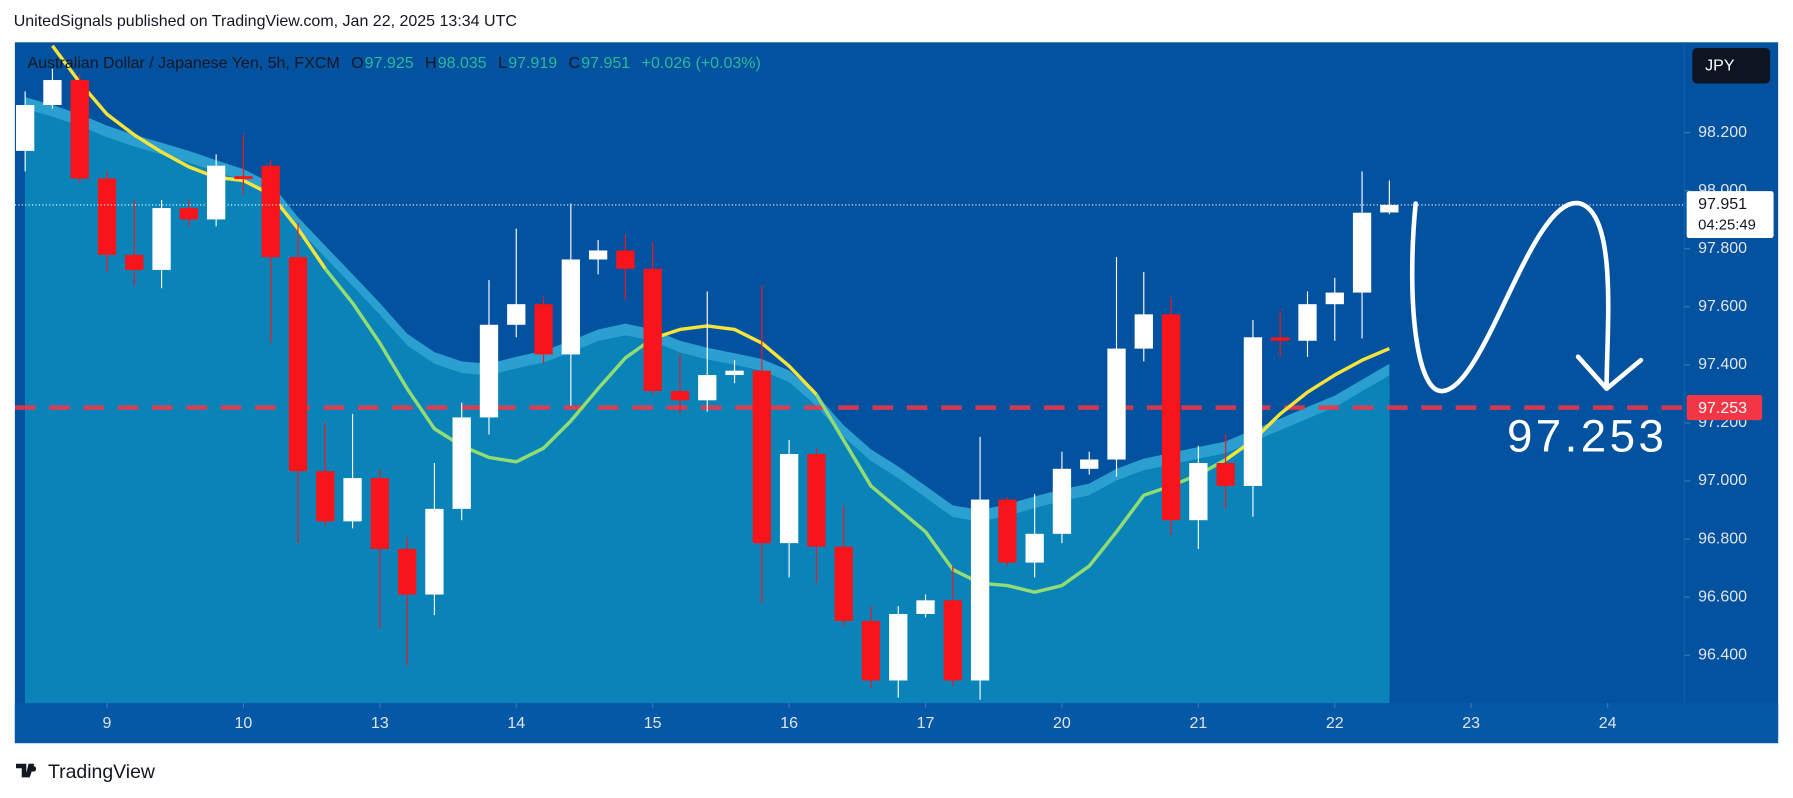  What do you see at coordinates (1730, 215) in the screenshot?
I see `last-price-badge` at bounding box center [1730, 215].